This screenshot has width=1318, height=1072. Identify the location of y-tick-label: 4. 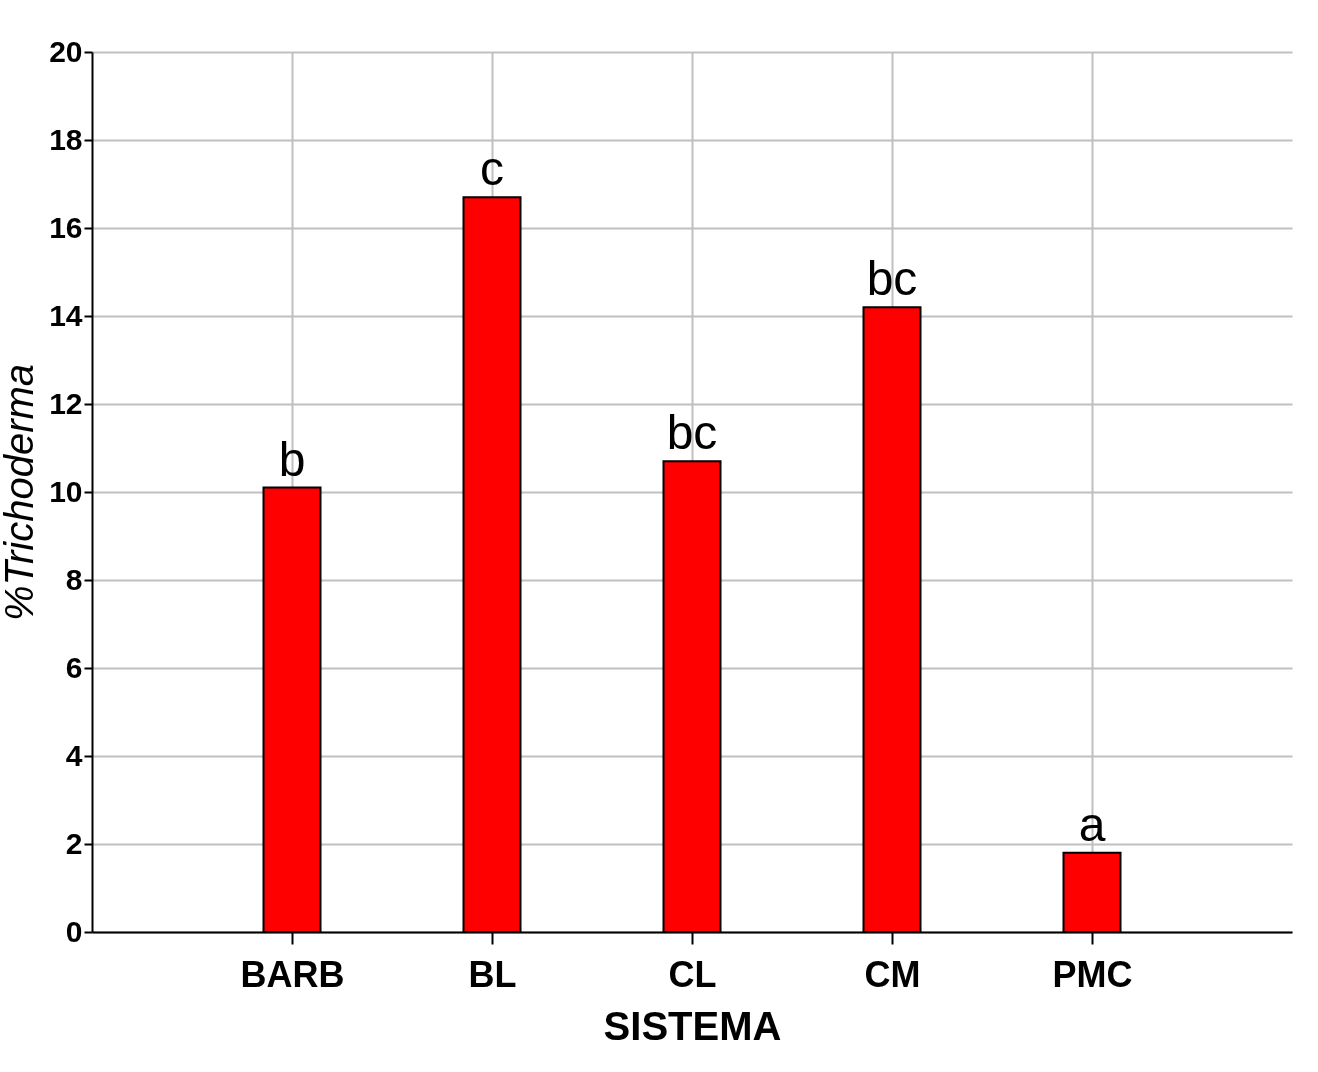
(74, 755).